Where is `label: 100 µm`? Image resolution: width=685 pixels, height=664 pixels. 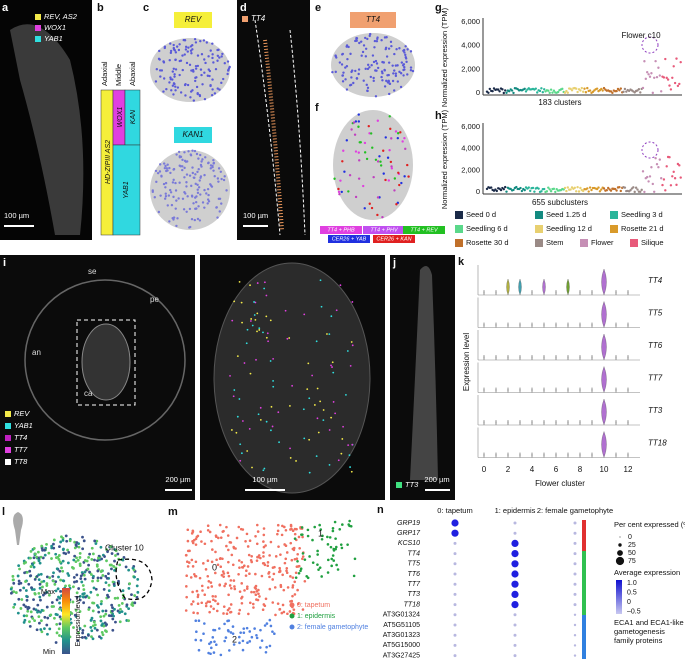
label: 100 µm is located at coordinates (16, 215).